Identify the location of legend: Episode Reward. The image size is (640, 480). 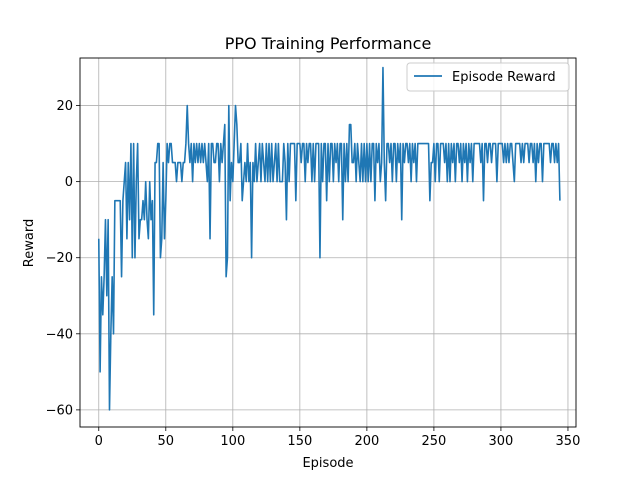
(488, 77).